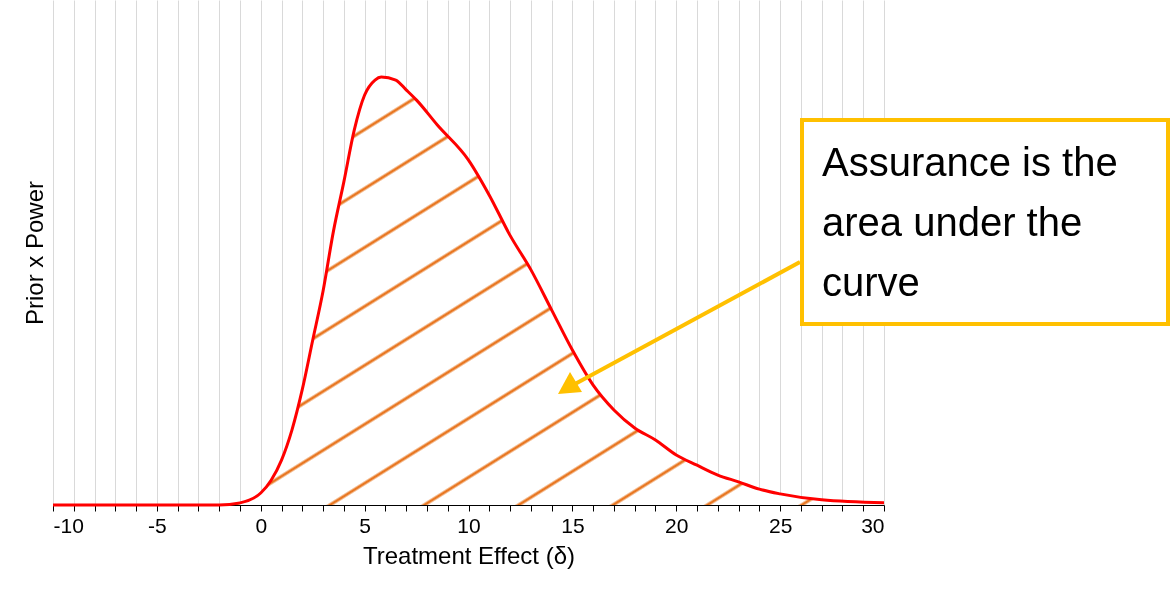 The image size is (1171, 603). I want to click on x-tick-label: 0, so click(261, 525).